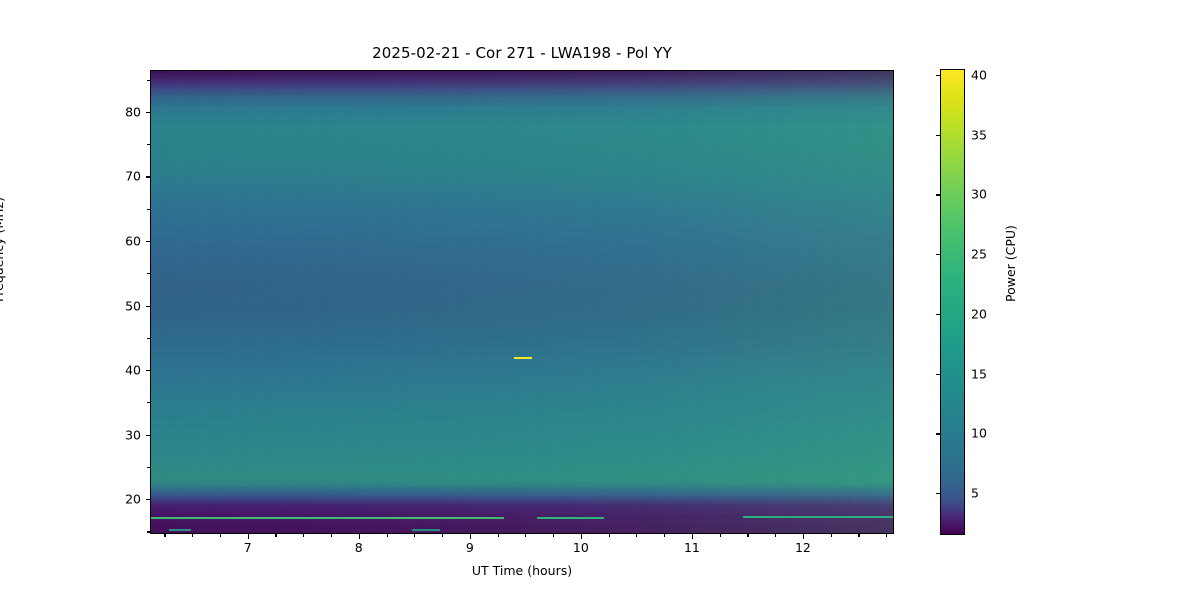  Describe the element at coordinates (469, 547) in the screenshot. I see `x-tick-label: 9` at that location.